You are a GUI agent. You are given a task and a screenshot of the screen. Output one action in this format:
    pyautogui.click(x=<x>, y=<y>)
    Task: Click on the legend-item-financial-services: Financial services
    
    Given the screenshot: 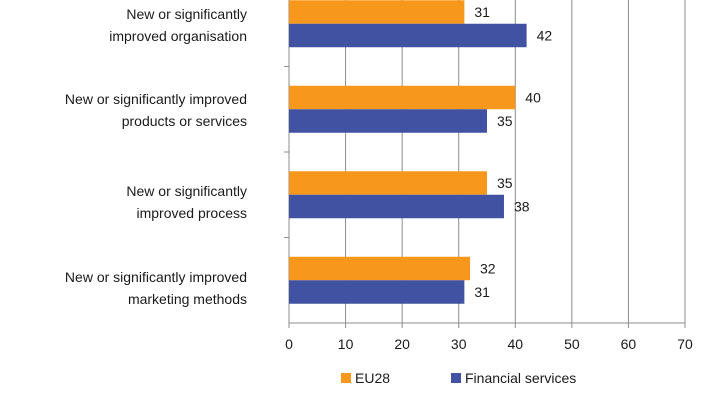 What is the action you would take?
    pyautogui.click(x=513, y=378)
    